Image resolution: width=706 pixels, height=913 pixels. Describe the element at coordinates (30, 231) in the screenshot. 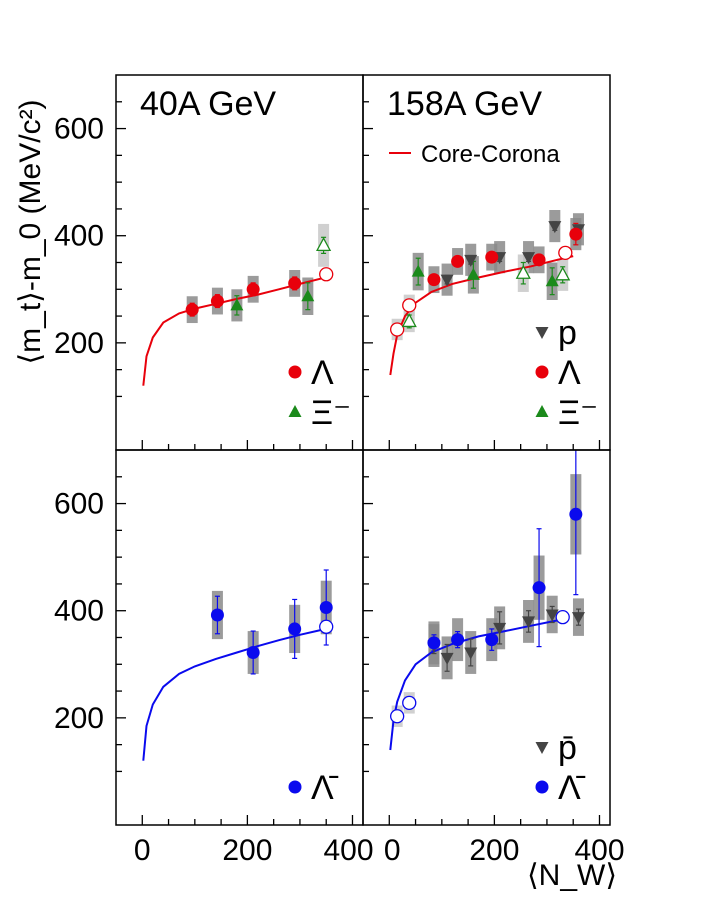

I see `y-axis-label: ⟨m_t⟩-m_0 (MeV/c²)` at that location.